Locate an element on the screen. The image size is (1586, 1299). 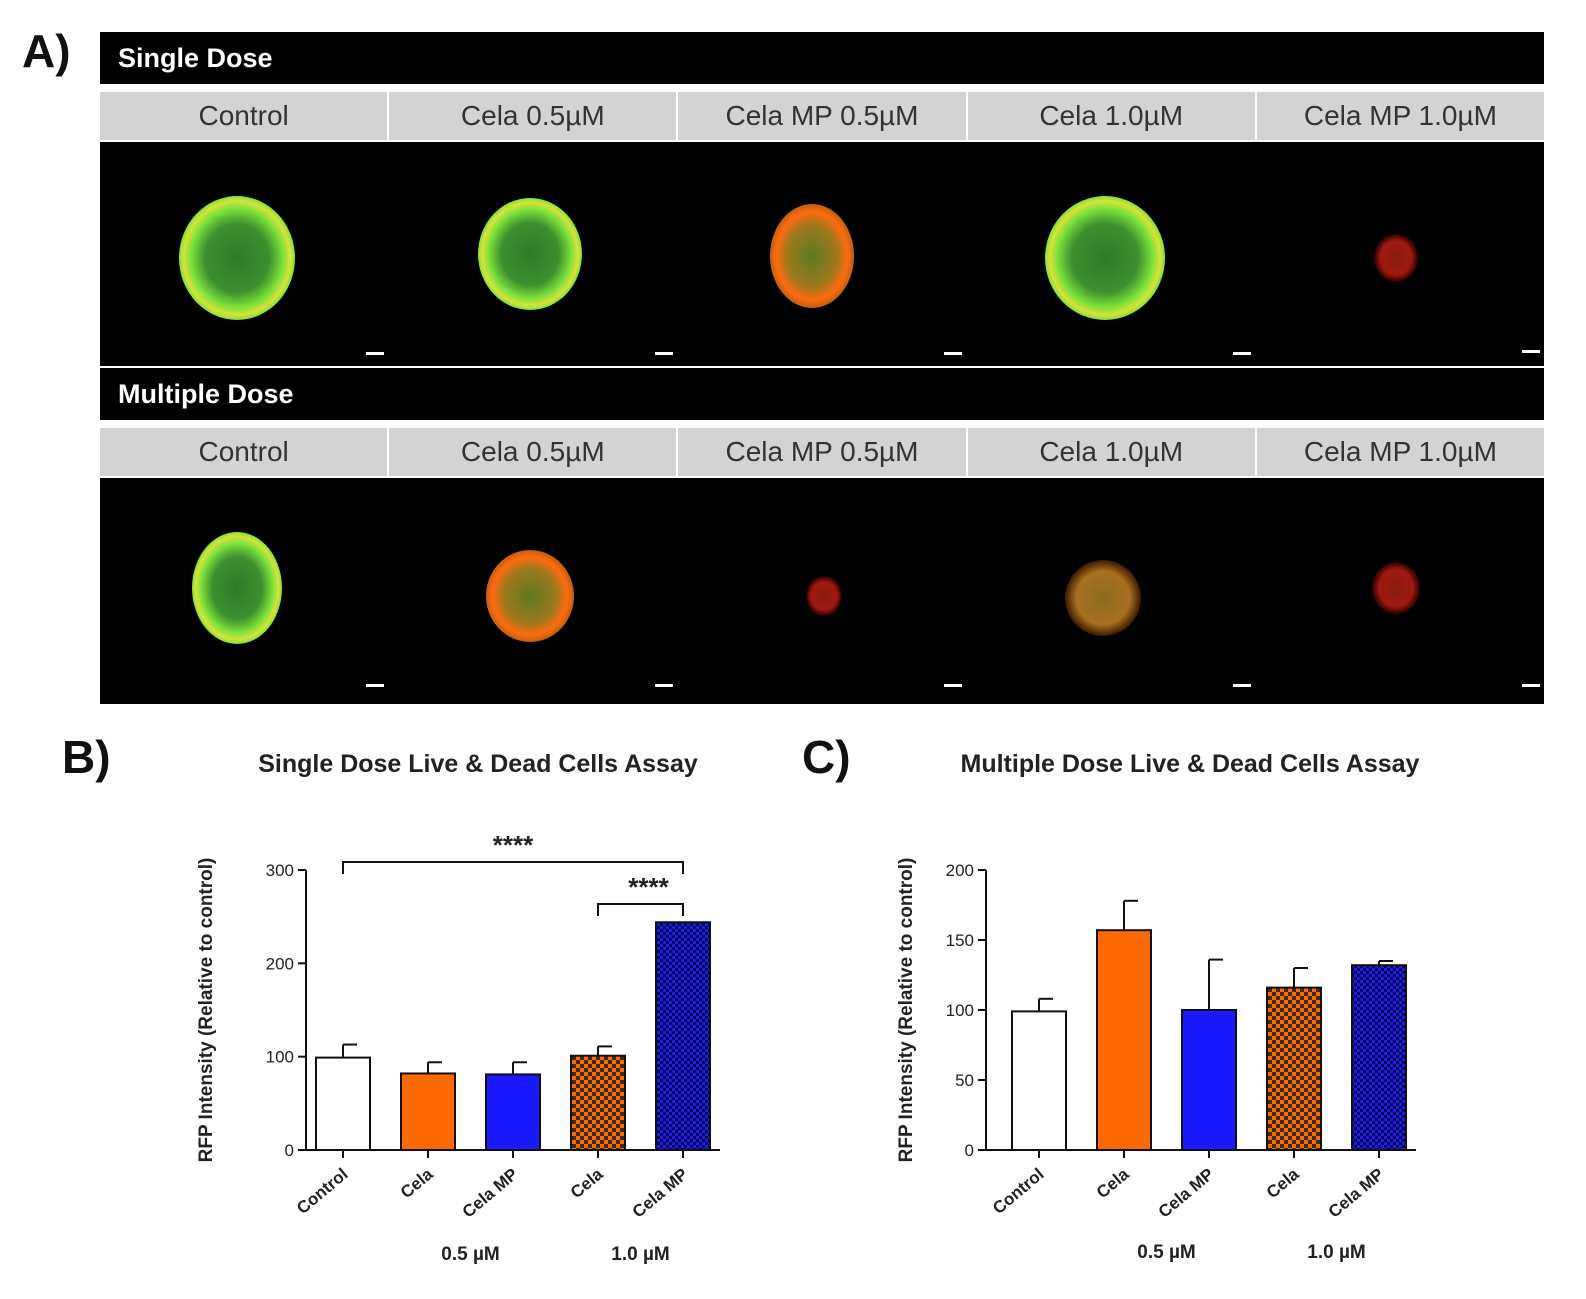
panel-b-label: B) is located at coordinates (86, 757).